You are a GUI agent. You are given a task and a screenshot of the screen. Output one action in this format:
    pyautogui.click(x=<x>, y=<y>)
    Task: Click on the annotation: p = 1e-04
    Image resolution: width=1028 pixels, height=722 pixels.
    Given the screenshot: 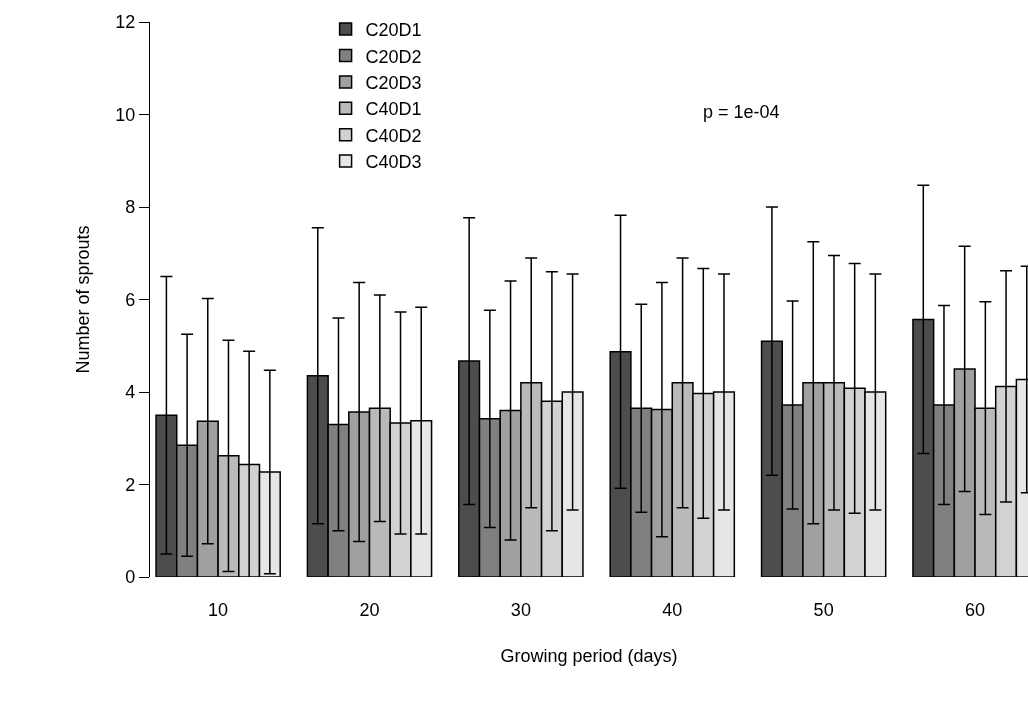 What is the action you would take?
    pyautogui.click(x=741, y=112)
    